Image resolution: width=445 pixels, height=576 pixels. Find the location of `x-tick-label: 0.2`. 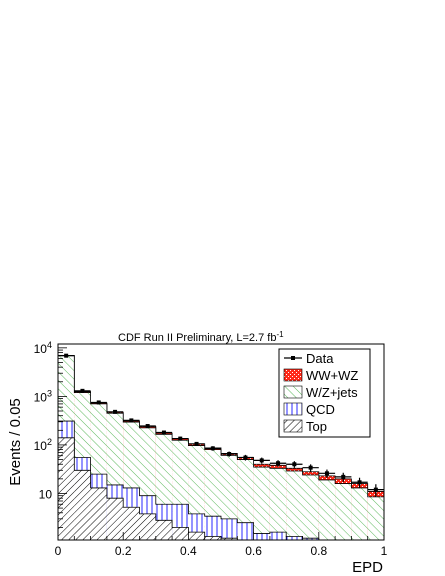

x-tick-label: 0.2 is located at coordinates (123, 551).